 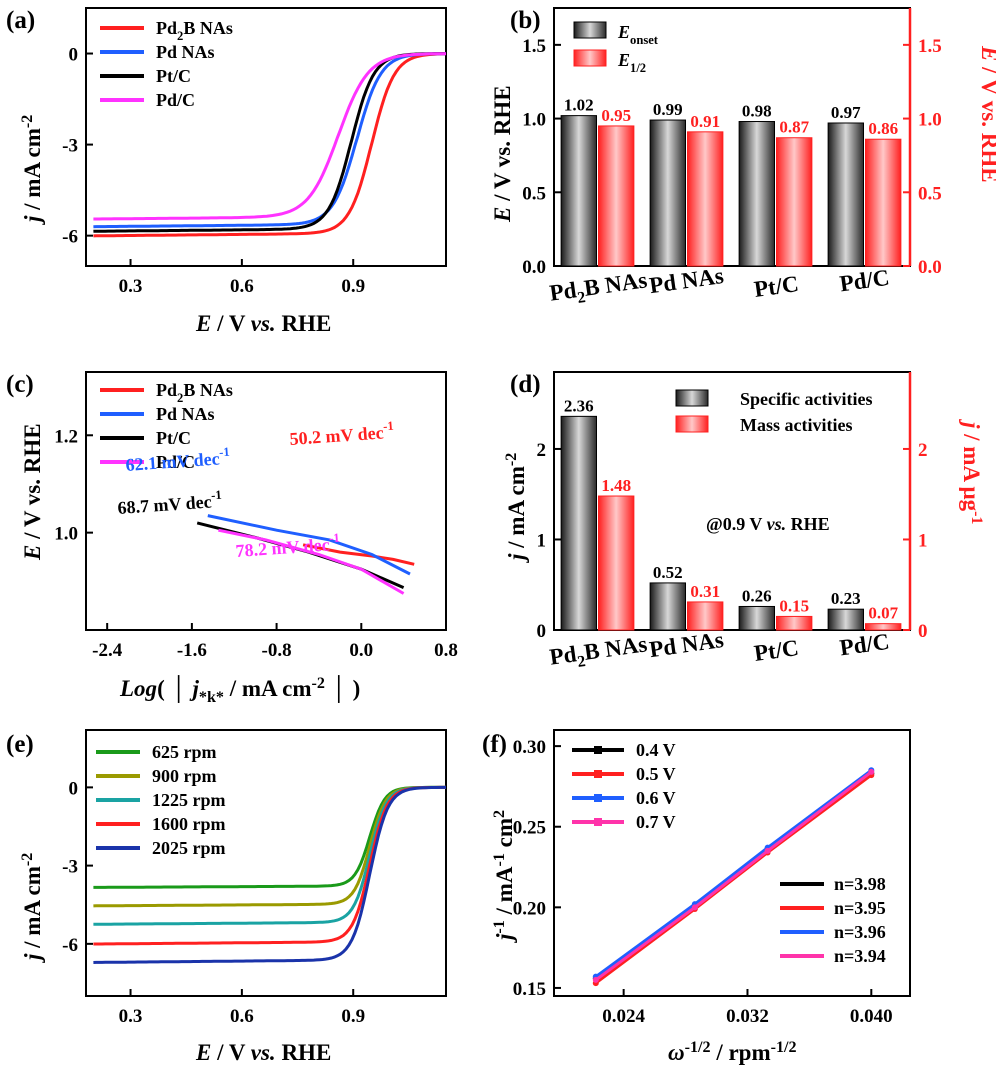 What do you see at coordinates (542, 540) in the screenshot?
I see `y-tick-label: 1` at bounding box center [542, 540].